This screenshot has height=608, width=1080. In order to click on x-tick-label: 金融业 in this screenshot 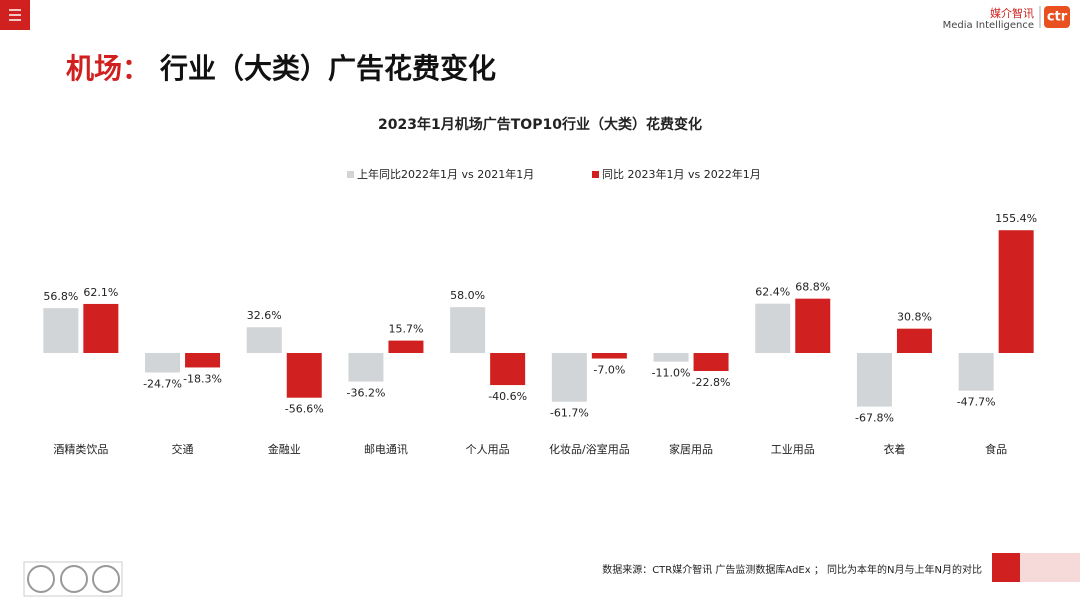, I will do `click(284, 449)`.